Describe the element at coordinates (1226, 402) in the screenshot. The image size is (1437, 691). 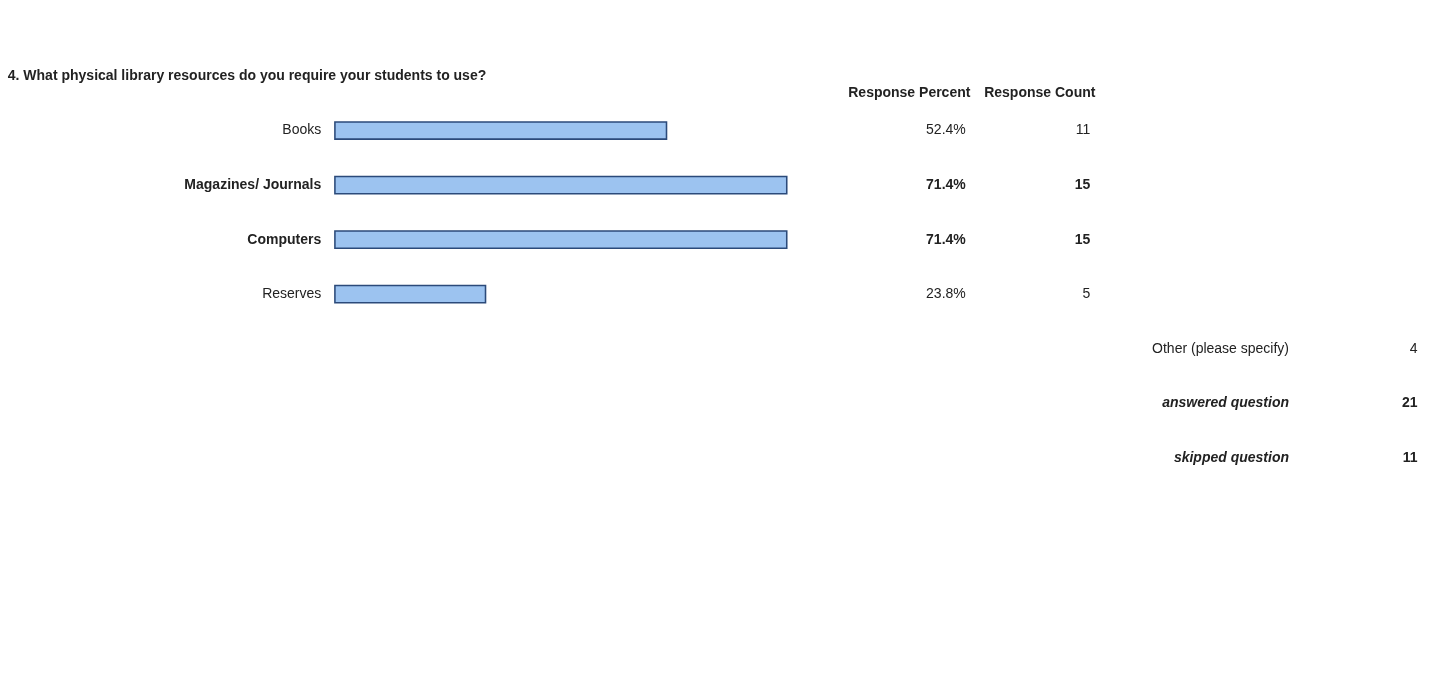
I see `text: answered question` at that location.